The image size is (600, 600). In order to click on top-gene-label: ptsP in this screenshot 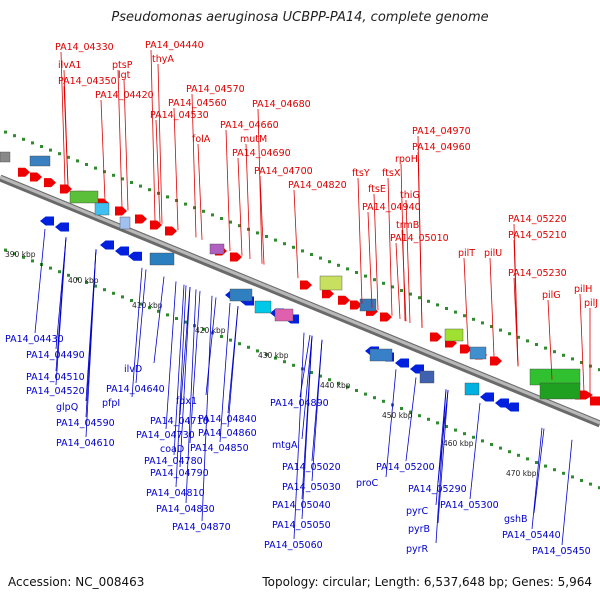, I will do `click(122, 65)`.